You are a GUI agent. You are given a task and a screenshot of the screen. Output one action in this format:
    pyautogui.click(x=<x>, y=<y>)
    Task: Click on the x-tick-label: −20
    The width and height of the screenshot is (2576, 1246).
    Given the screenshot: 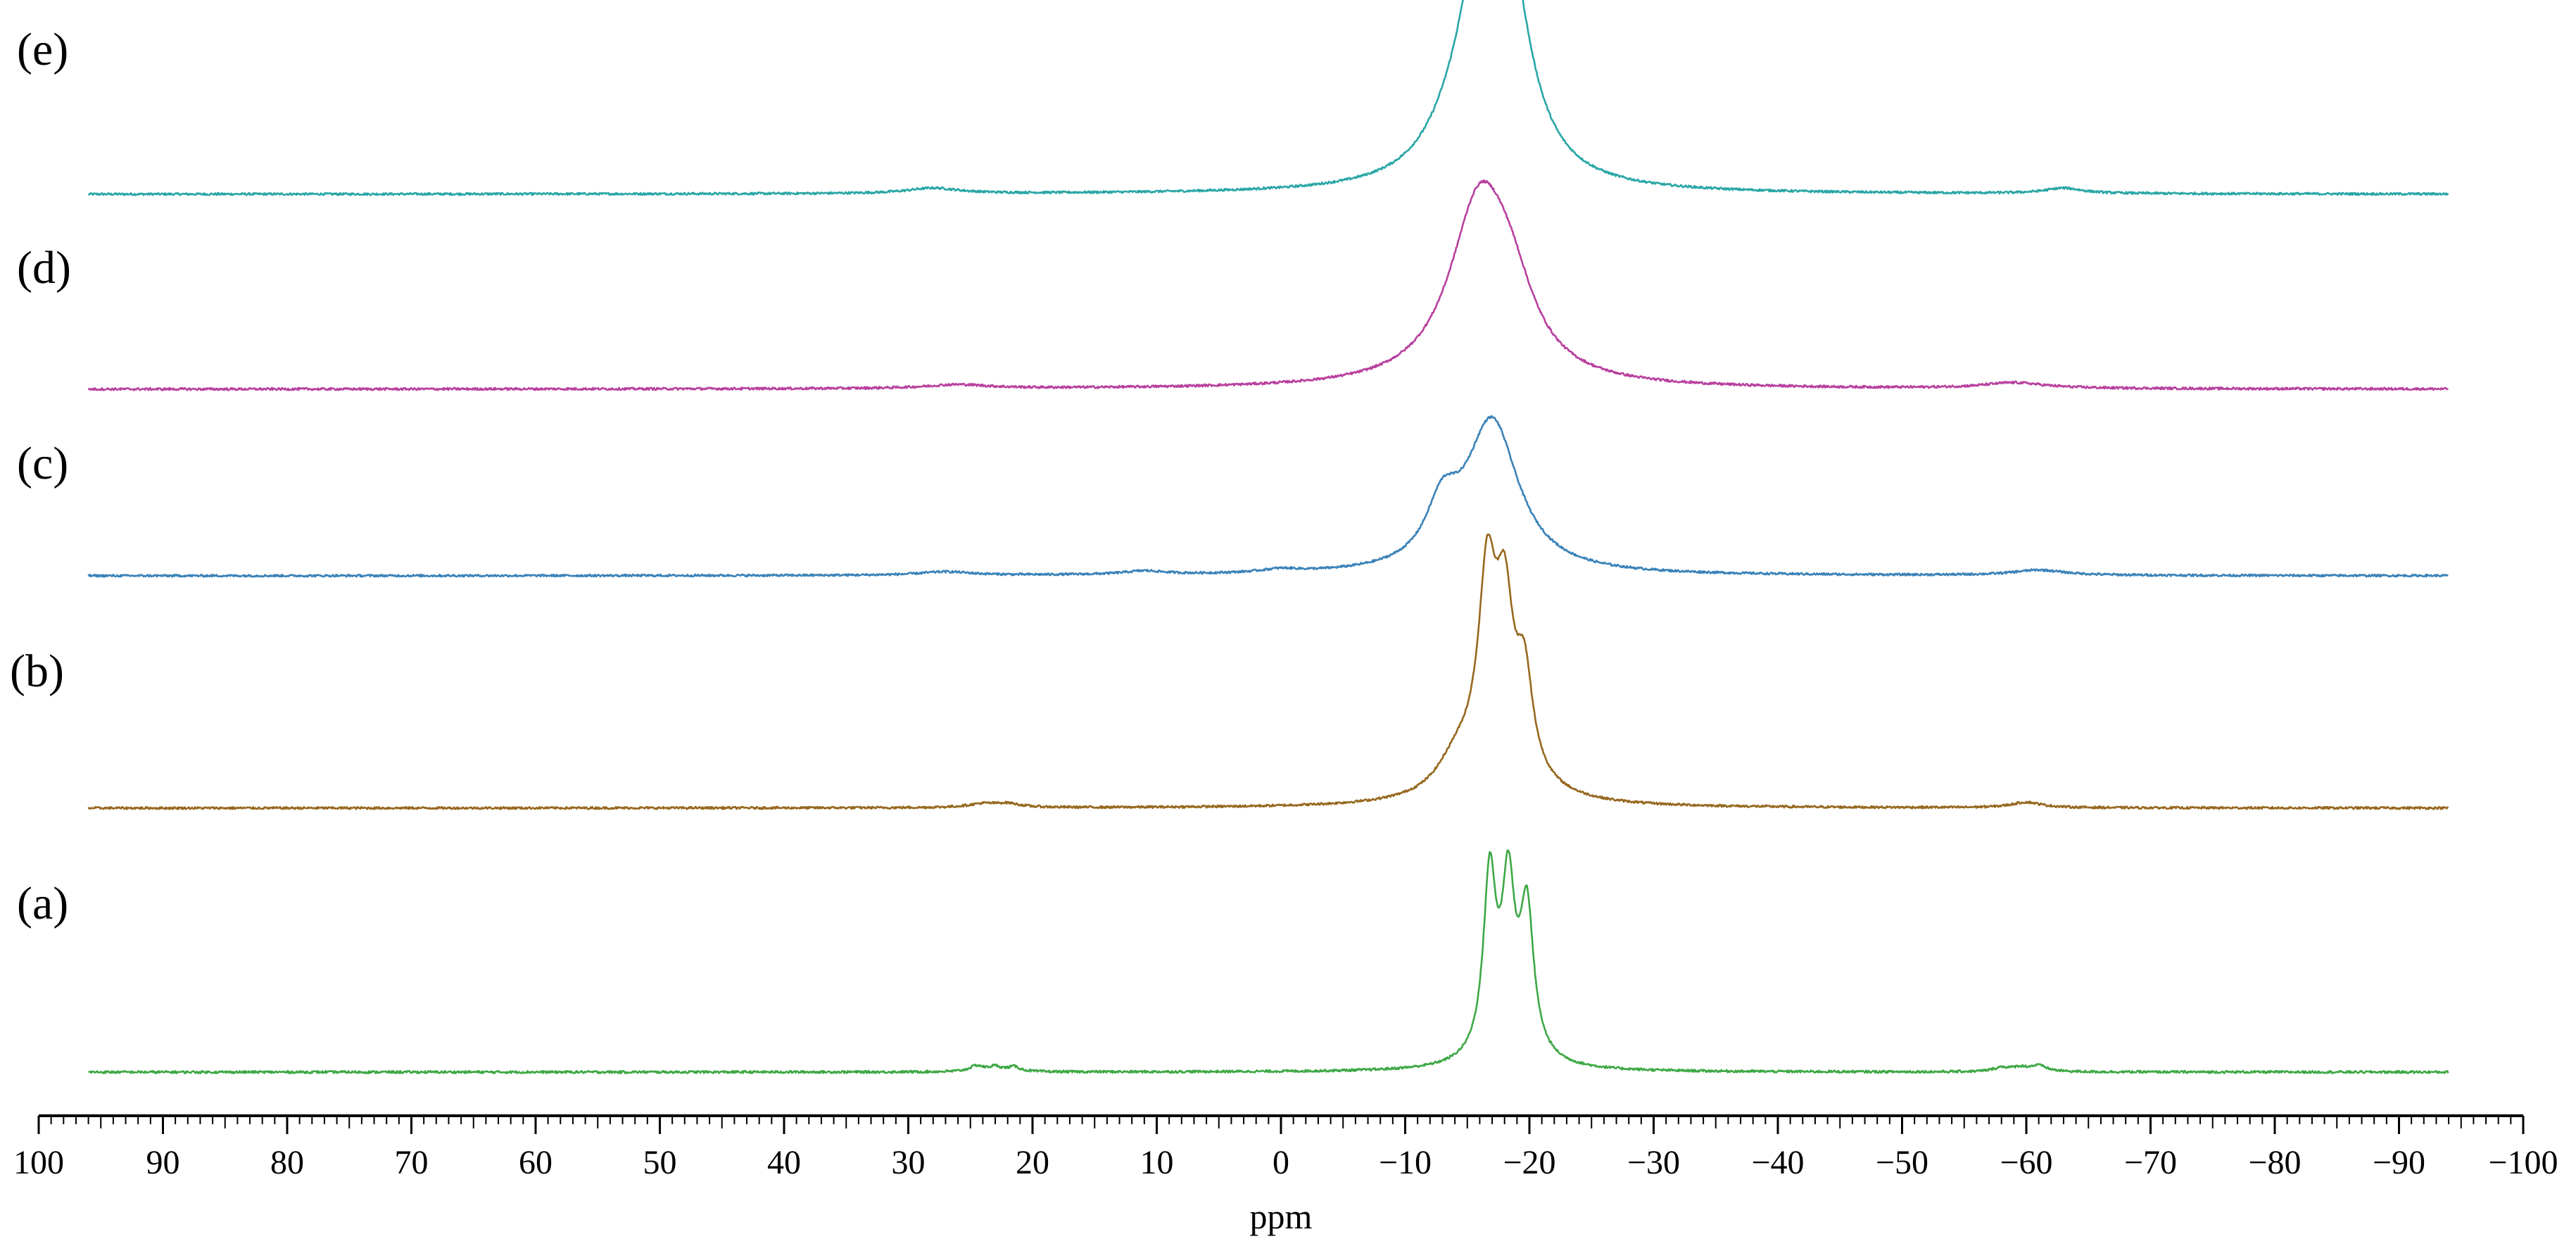 What is the action you would take?
    pyautogui.click(x=1529, y=1162)
    